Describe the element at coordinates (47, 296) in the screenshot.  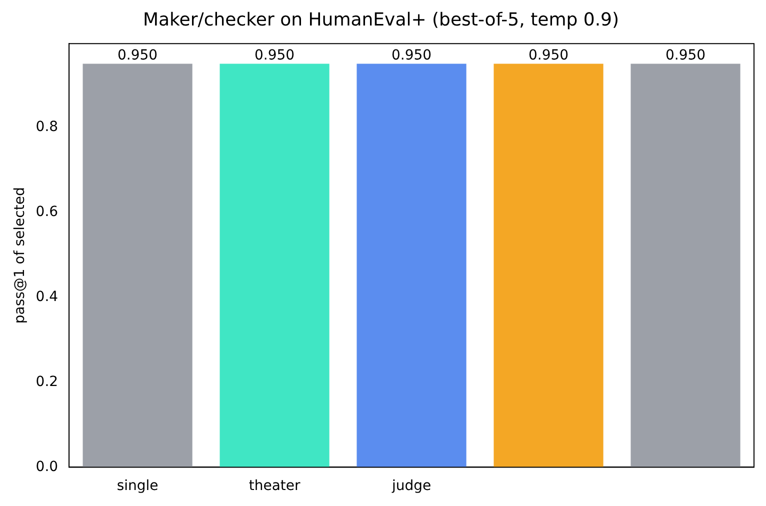
I see `y-tick-label: 0.4` at that location.